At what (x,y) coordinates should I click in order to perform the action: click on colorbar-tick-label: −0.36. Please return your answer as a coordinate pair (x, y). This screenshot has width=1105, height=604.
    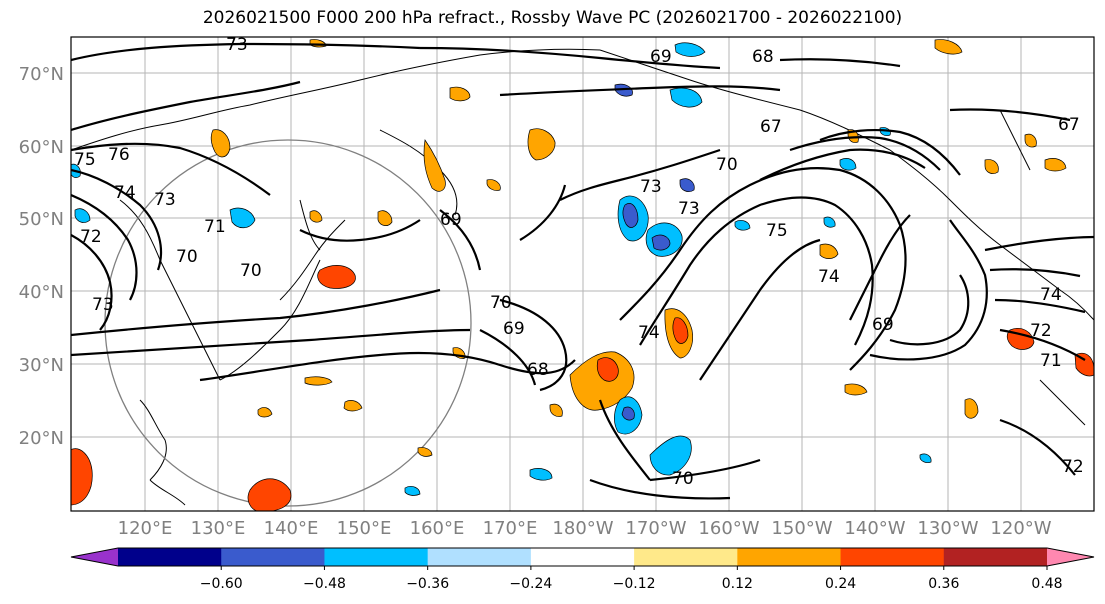
    Looking at the image, I should click on (427, 584).